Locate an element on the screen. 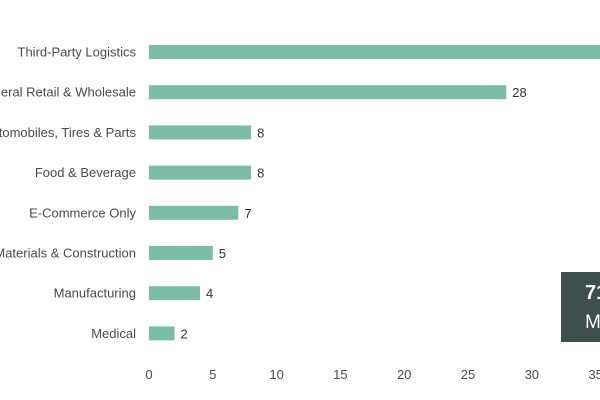 Image resolution: width=600 pixels, height=400 pixels. x-tick-label: 5 is located at coordinates (212, 374).